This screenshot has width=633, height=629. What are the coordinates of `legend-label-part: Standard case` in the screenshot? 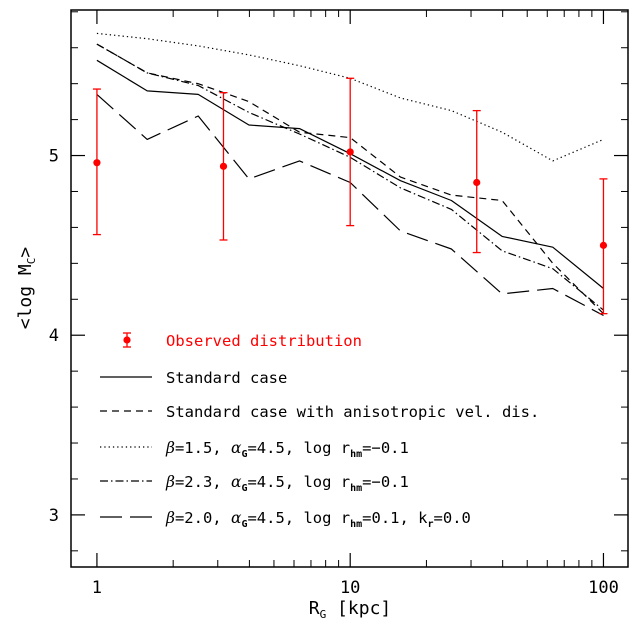 It's located at (226, 378).